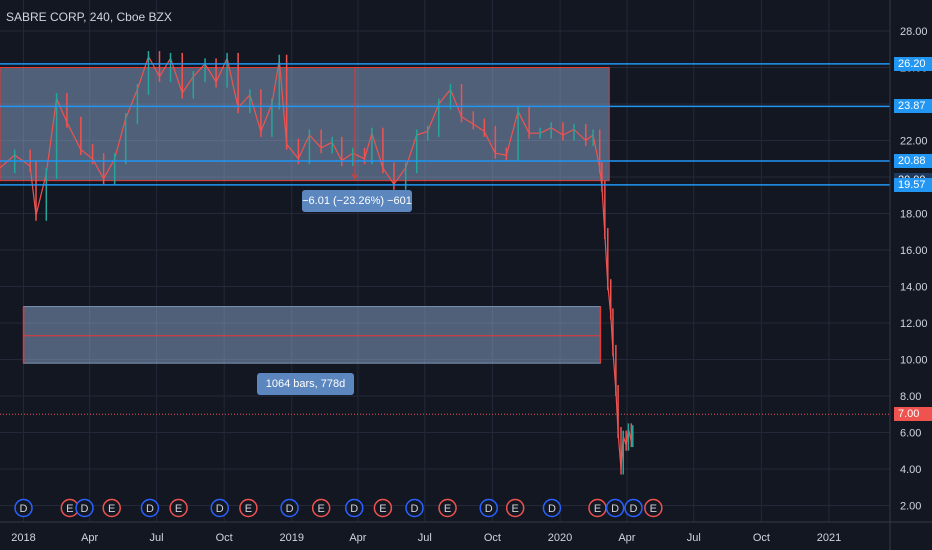 This screenshot has width=932, height=550. I want to click on date-range-box, so click(312, 335).